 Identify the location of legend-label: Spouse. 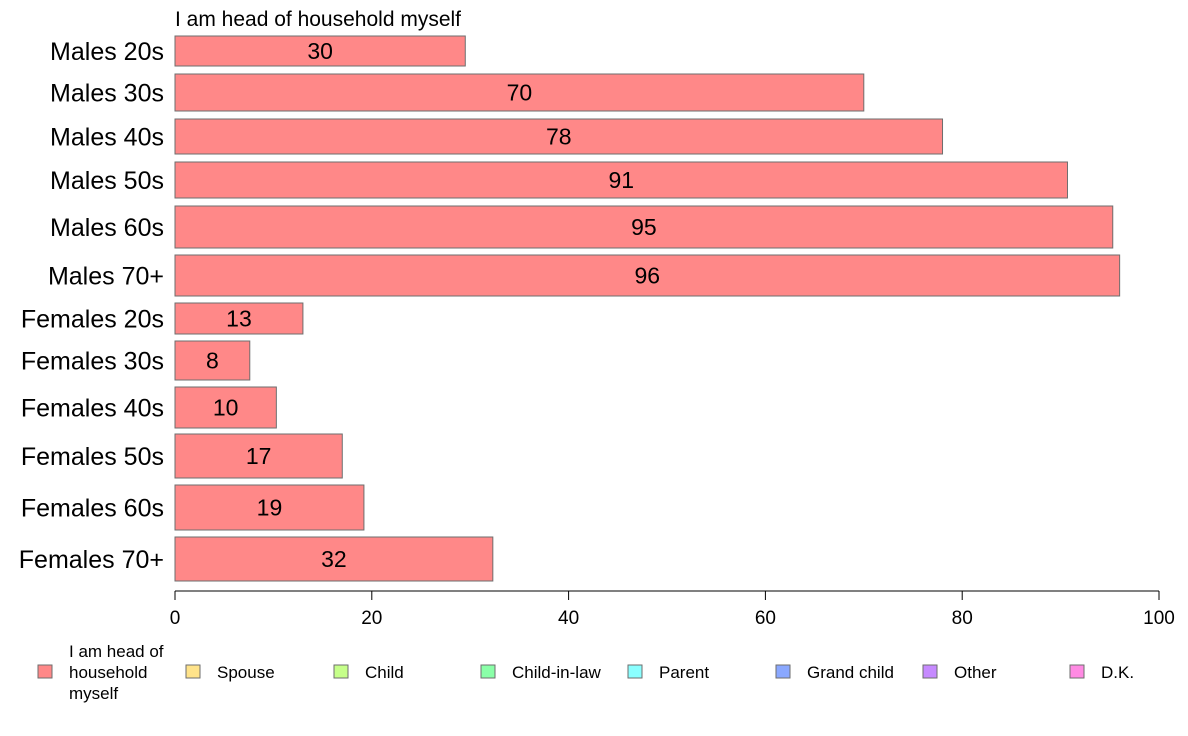
(246, 672).